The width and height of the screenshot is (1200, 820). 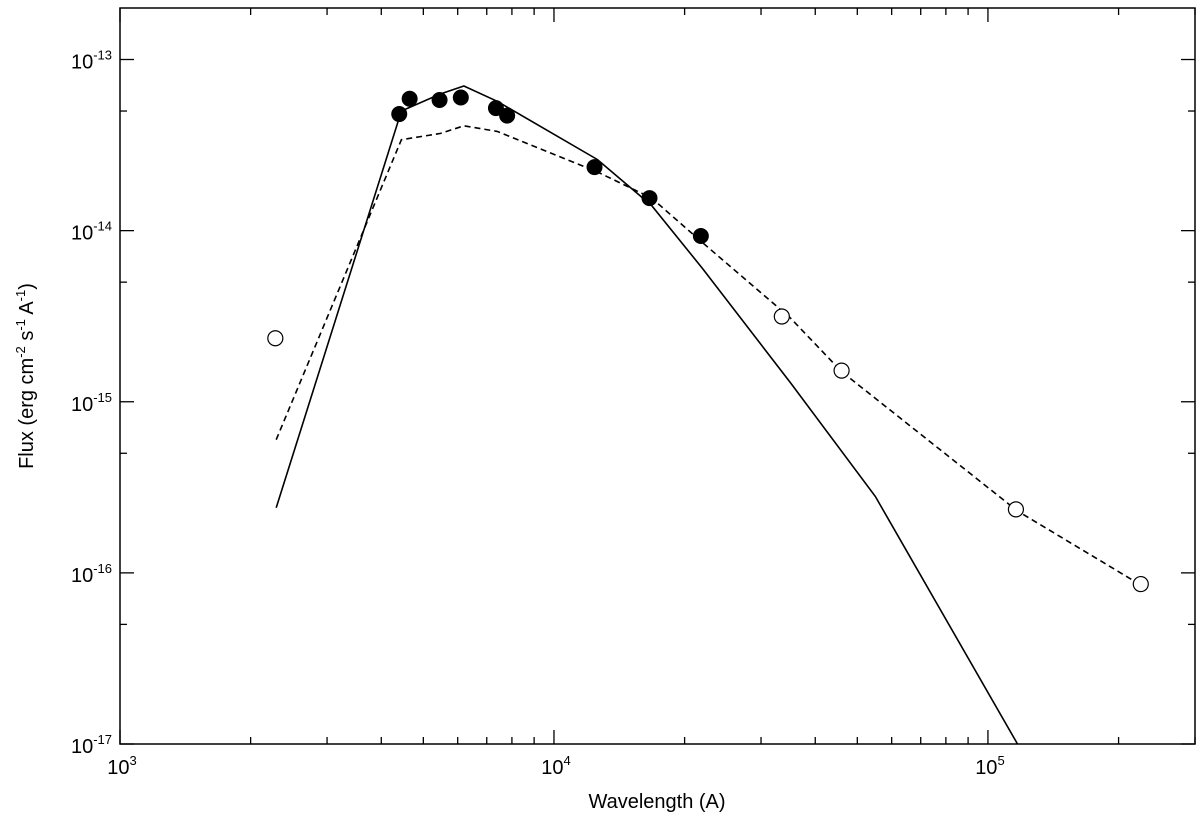 What do you see at coordinates (25, 376) in the screenshot?
I see `y-axis-title: Flux (erg cm-2 s-1 A-1)` at bounding box center [25, 376].